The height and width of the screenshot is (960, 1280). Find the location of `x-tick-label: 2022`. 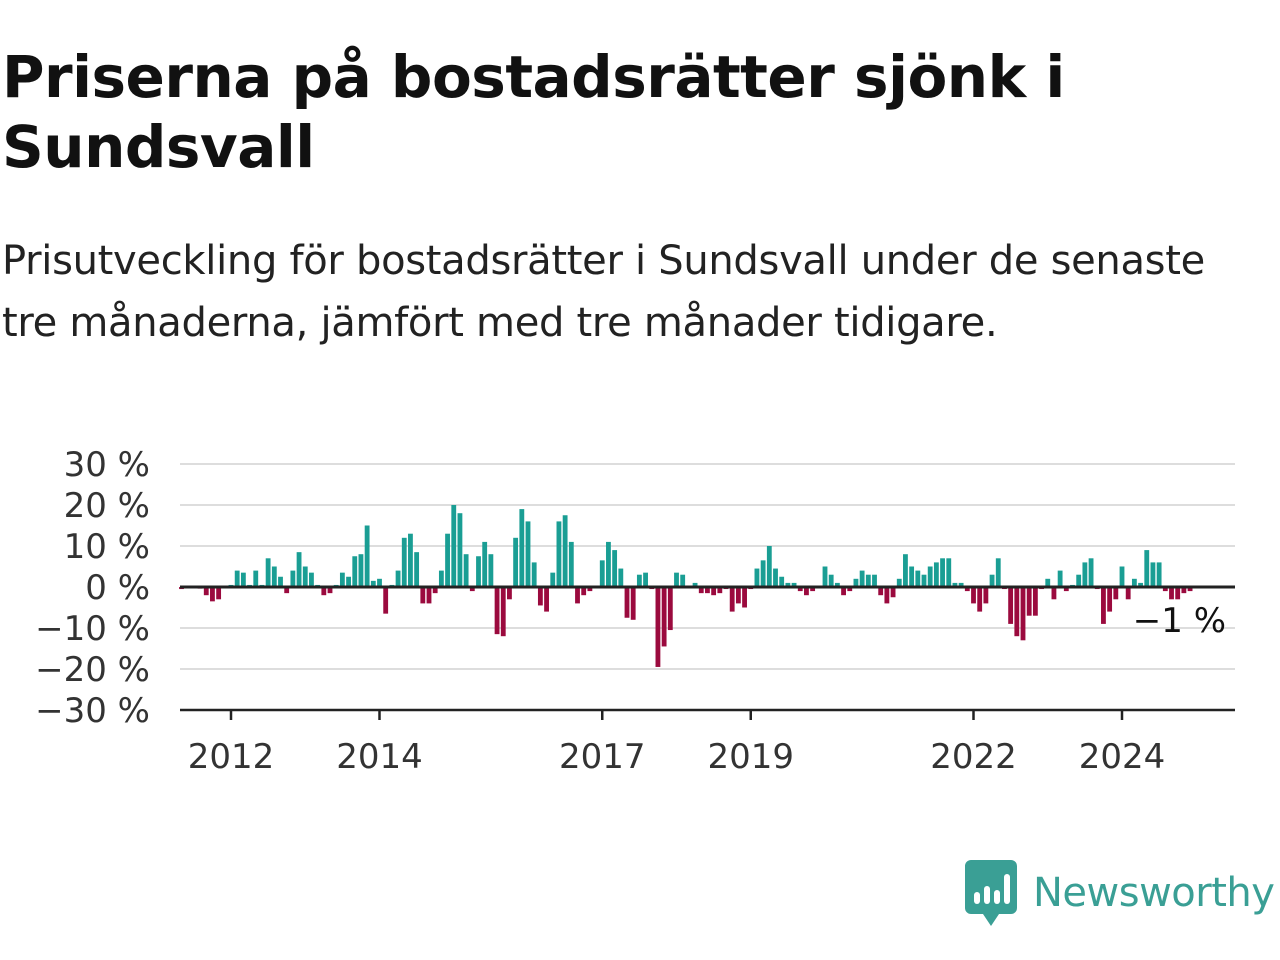

x-tick-label: 2022 is located at coordinates (973, 757).